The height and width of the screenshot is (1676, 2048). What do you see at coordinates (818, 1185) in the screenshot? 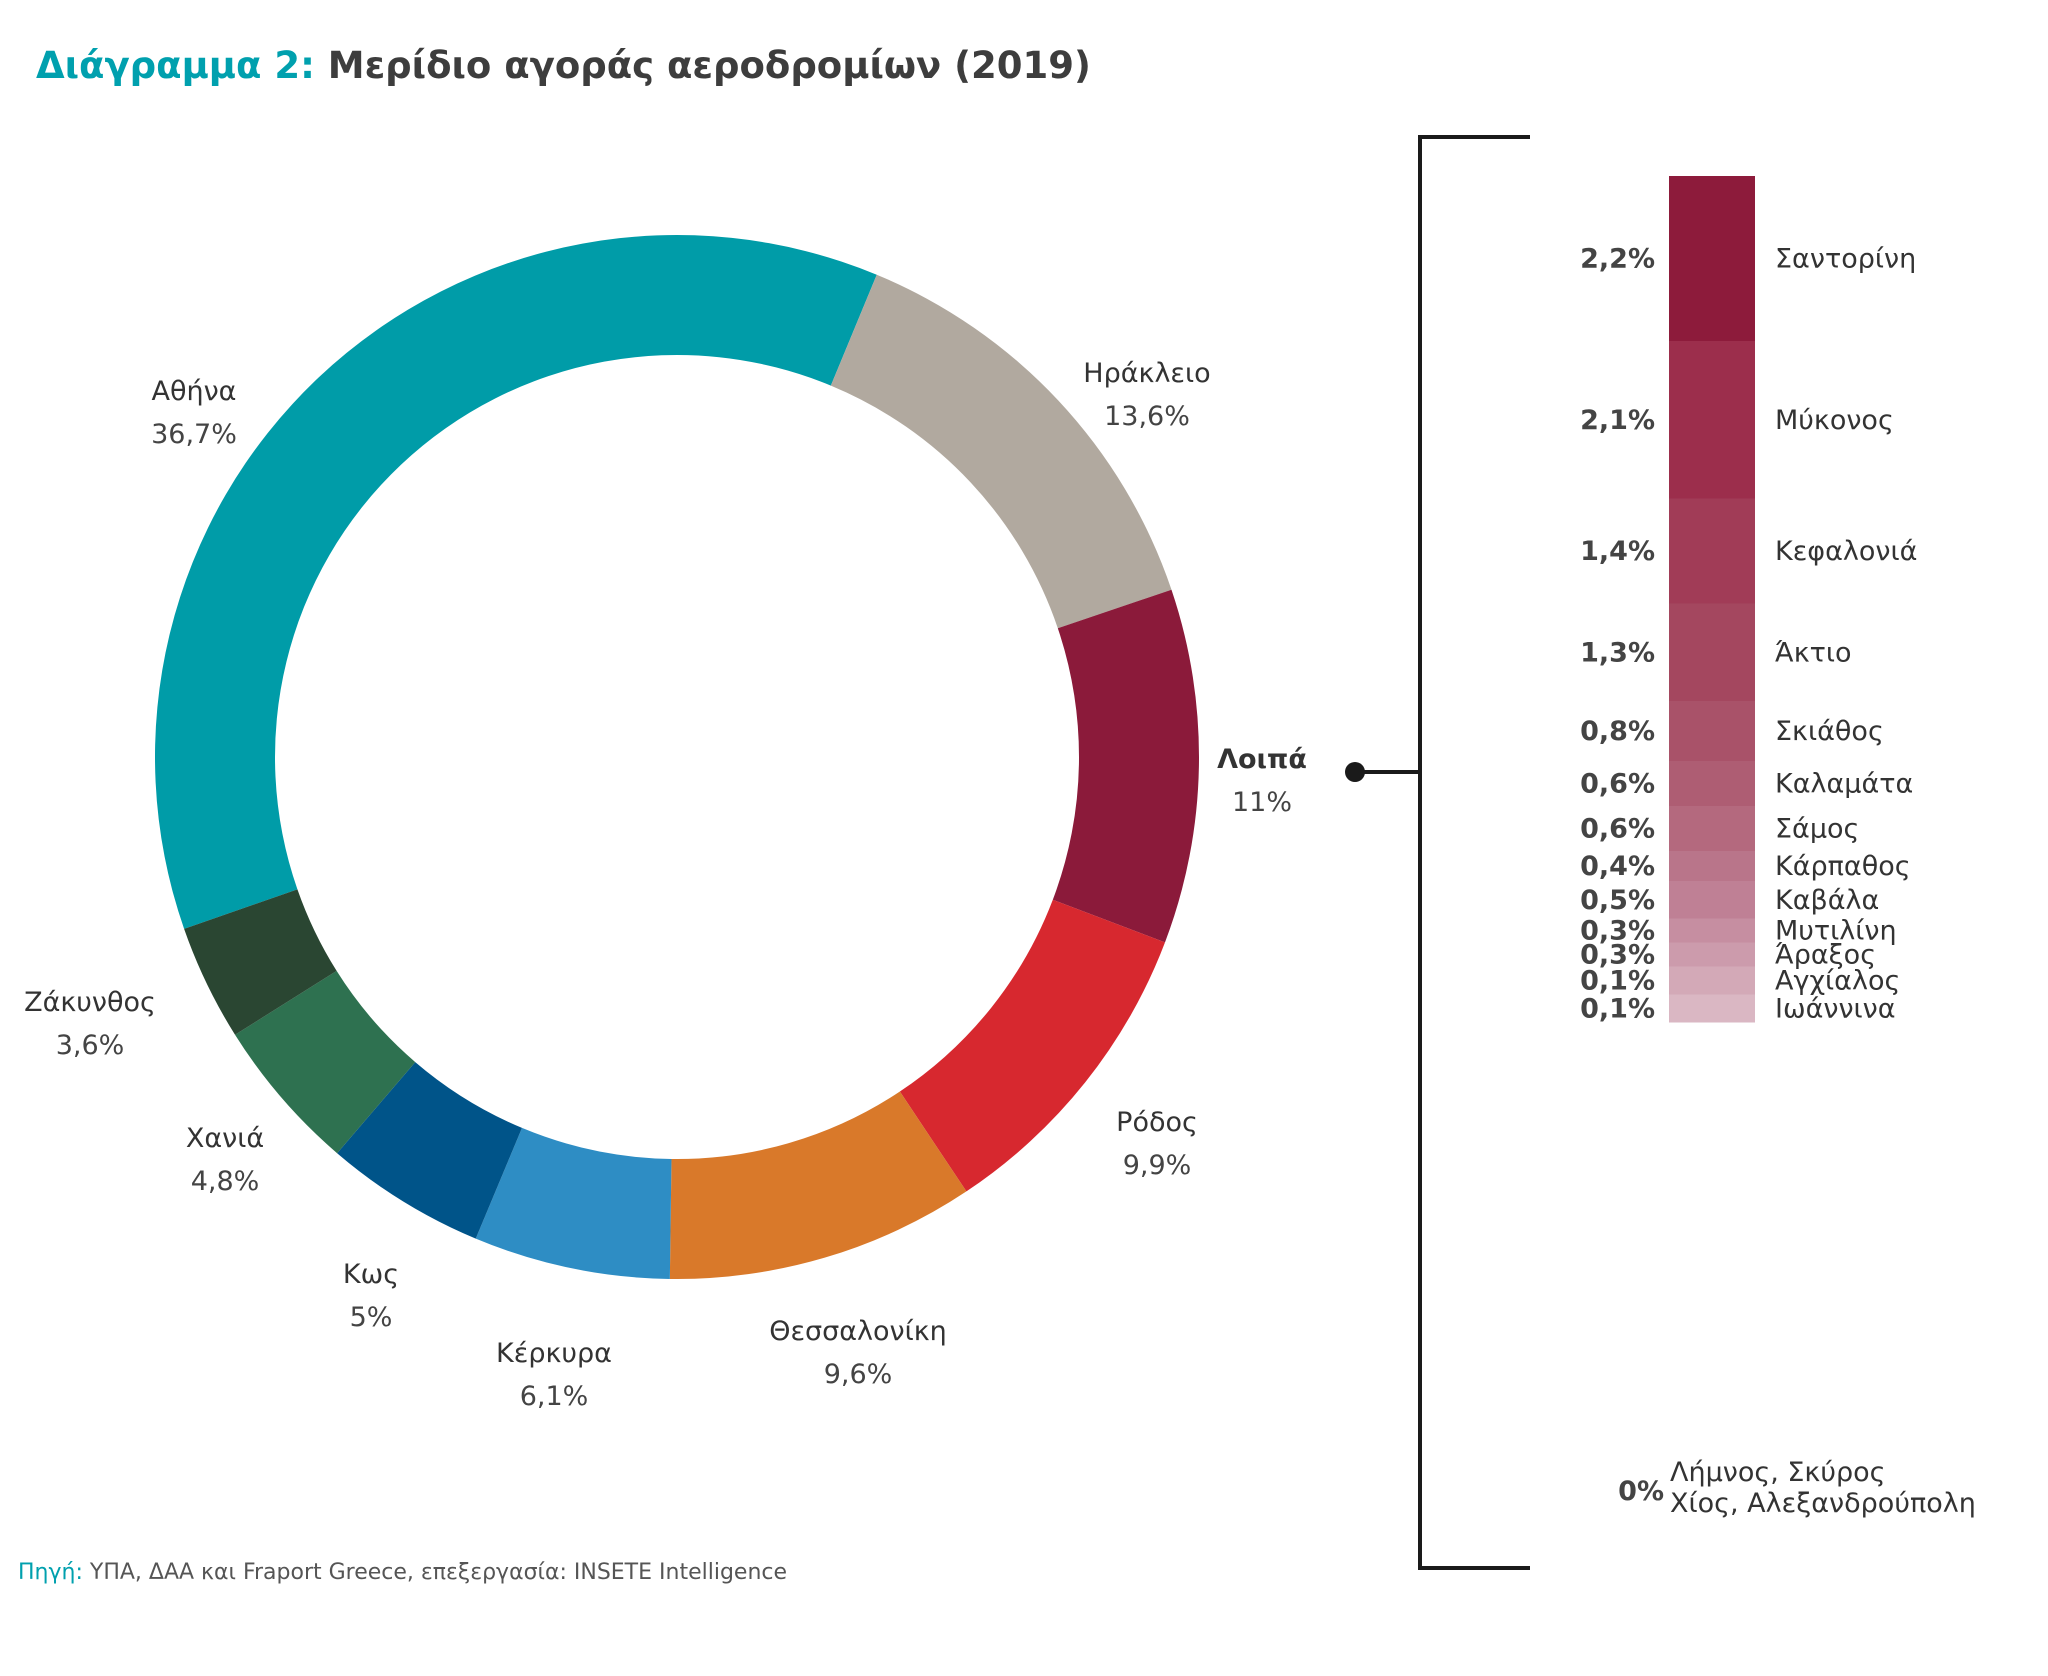
I see `donut-slice-θεσσαλονικη` at bounding box center [818, 1185].